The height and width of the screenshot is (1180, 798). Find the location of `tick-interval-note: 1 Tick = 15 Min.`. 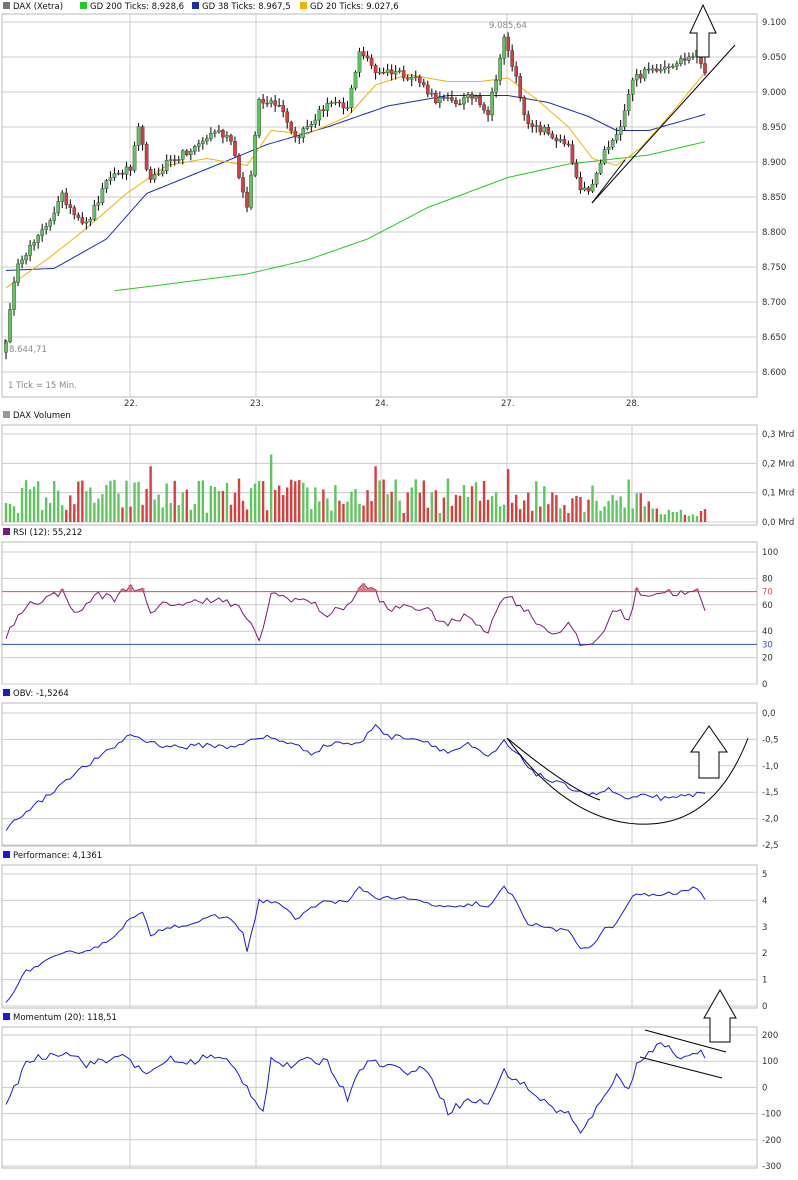

tick-interval-note: 1 Tick = 15 Min. is located at coordinates (42, 386).